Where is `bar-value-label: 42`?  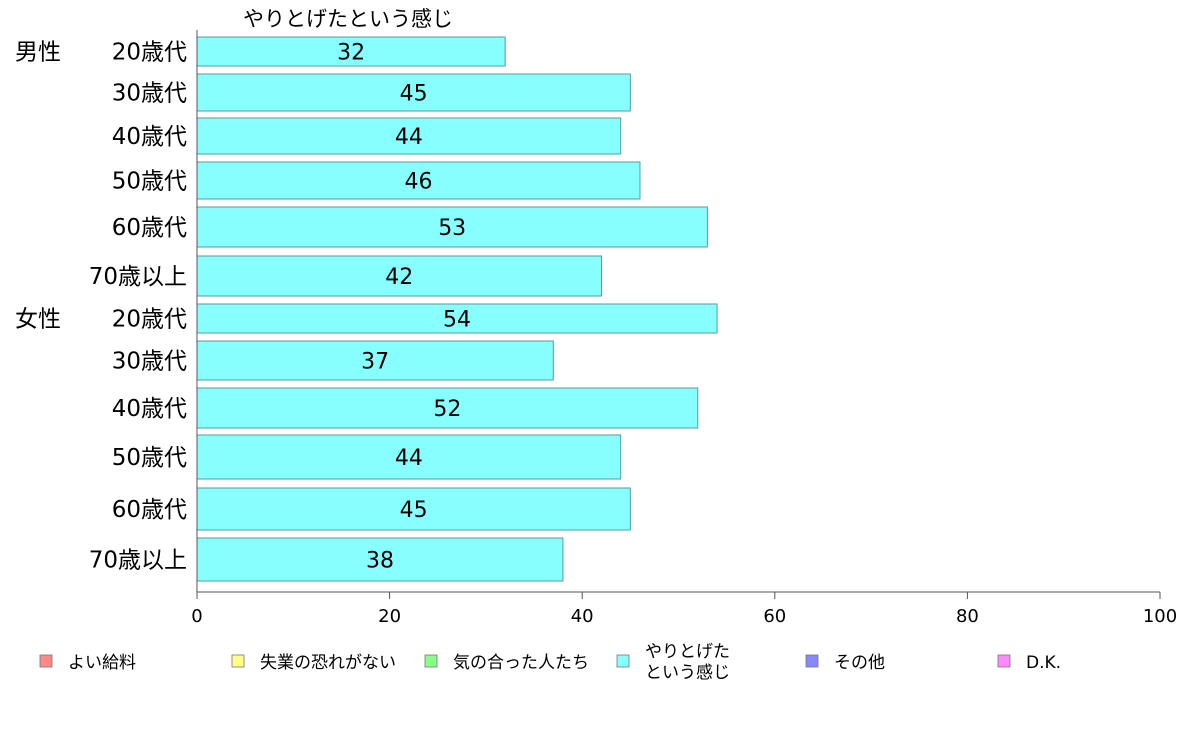 bar-value-label: 42 is located at coordinates (399, 277).